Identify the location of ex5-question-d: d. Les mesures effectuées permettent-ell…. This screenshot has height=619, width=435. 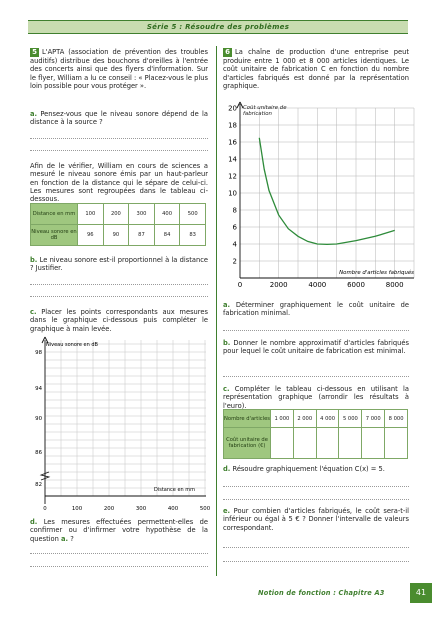
(119, 530).